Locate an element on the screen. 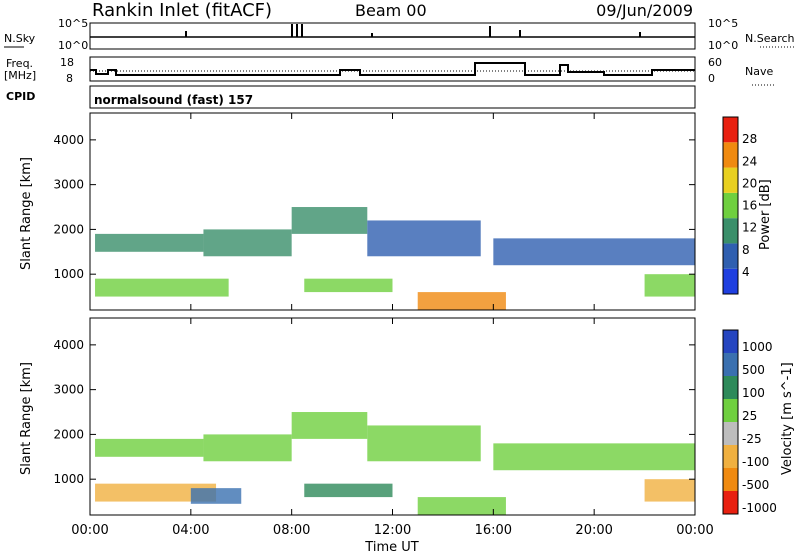 This screenshot has height=554, width=800. time-axis-labels: 00:00 04:00 08:00 12:00 16:00 20:00 00:00 is located at coordinates (392, 530).